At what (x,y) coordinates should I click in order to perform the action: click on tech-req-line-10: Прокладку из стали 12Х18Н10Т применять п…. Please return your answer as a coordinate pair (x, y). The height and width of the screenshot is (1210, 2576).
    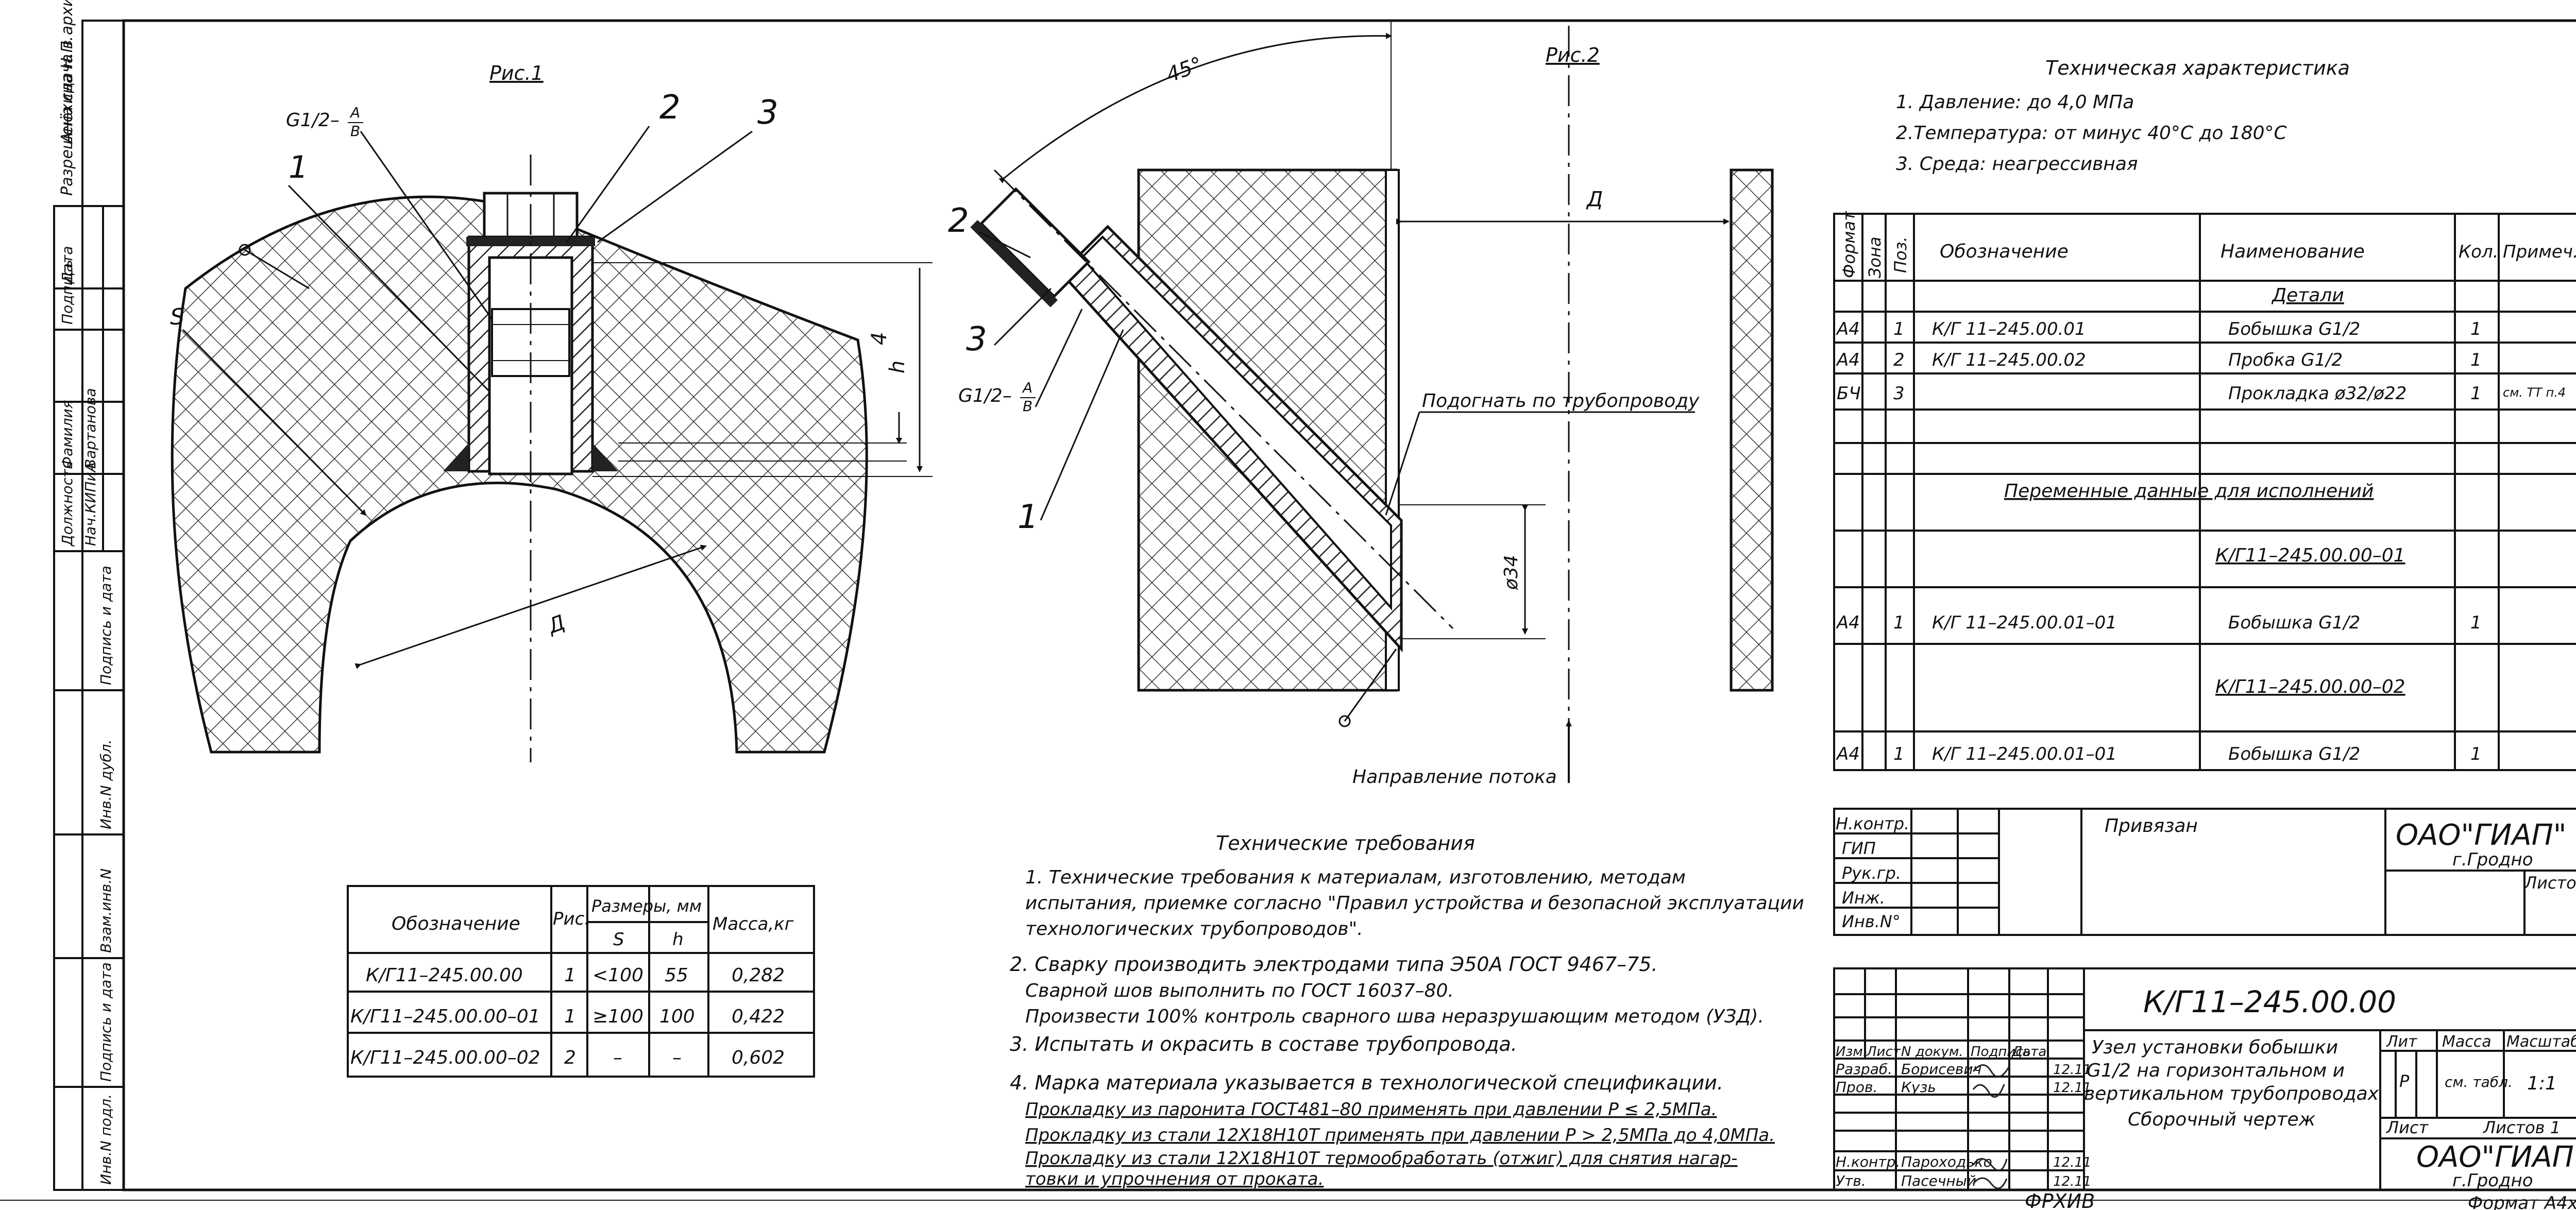
    Looking at the image, I should click on (1400, 1136).